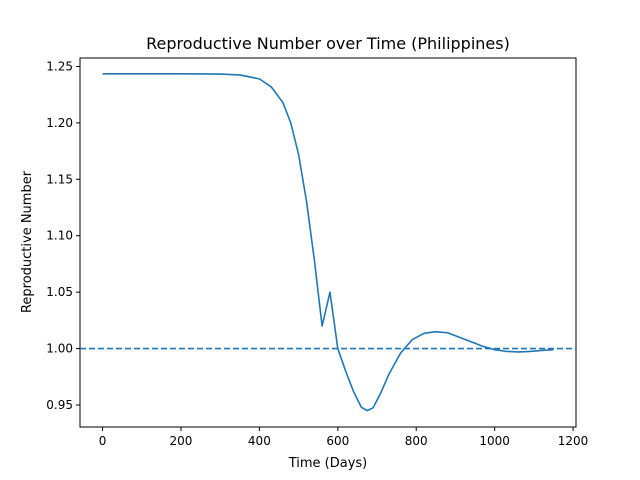  What do you see at coordinates (27, 241) in the screenshot?
I see `y-axis-label: Reproductive Number` at bounding box center [27, 241].